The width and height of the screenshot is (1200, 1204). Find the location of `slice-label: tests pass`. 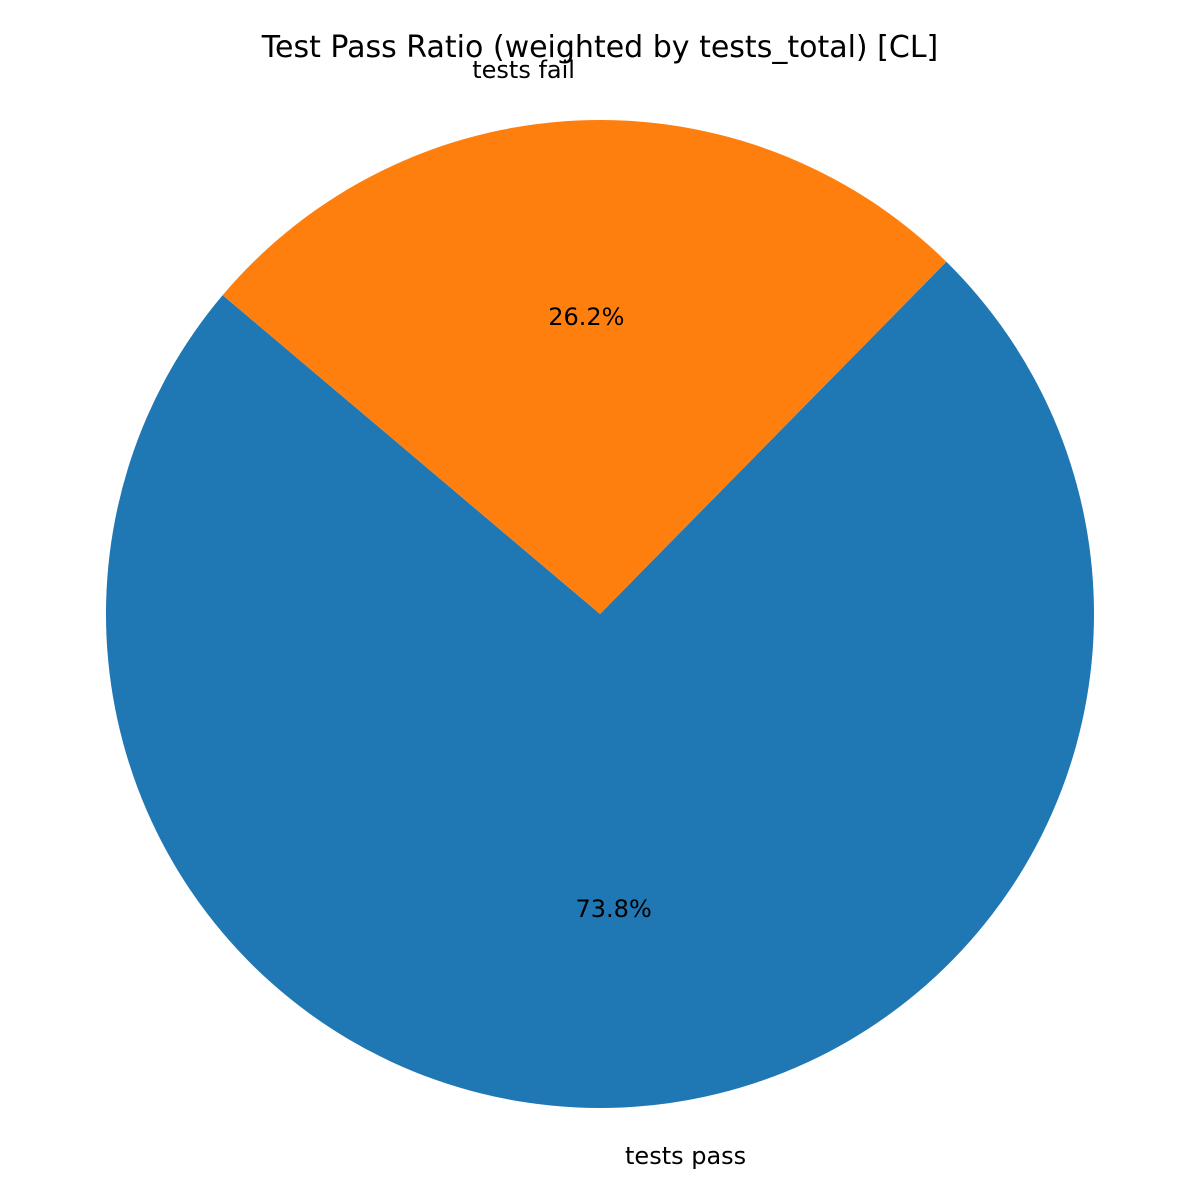

slice-label: tests pass is located at coordinates (685, 1156).